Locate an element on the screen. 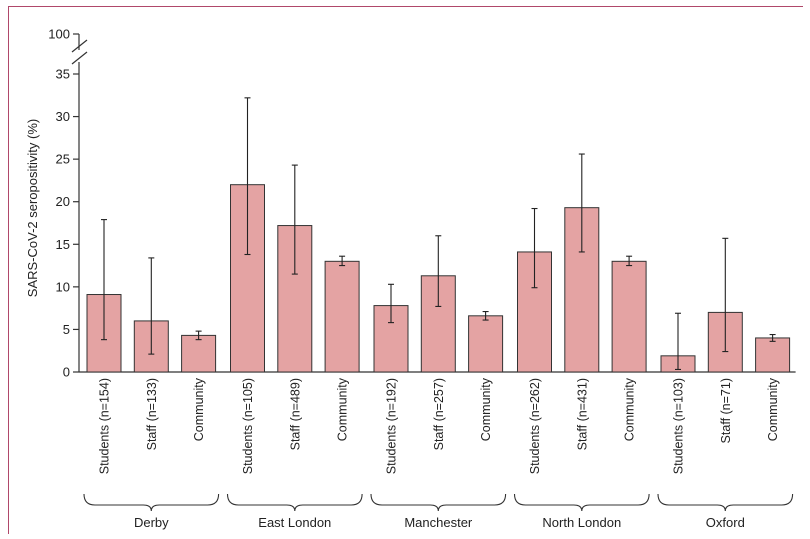 The image size is (810, 539). category-label: Staff (n=133) is located at coordinates (152, 414).